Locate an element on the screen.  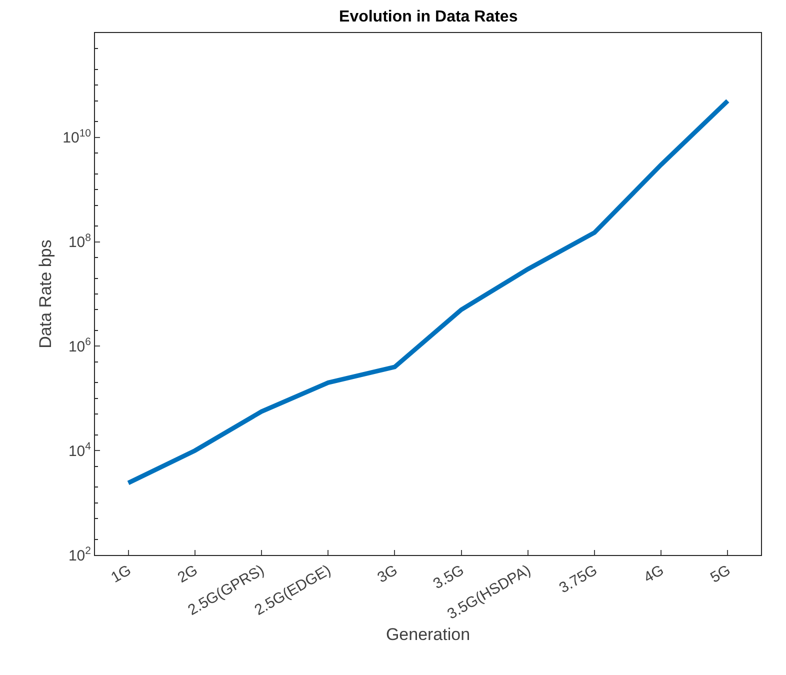
x-tick-label: 3G is located at coordinates (387, 574).